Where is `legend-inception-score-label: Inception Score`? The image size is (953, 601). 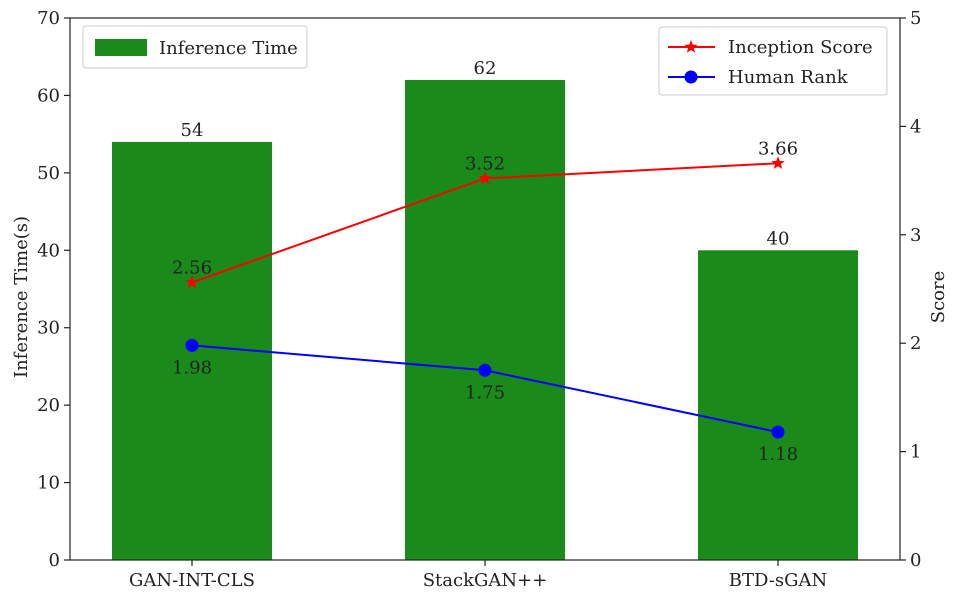 legend-inception-score-label: Inception Score is located at coordinates (800, 47).